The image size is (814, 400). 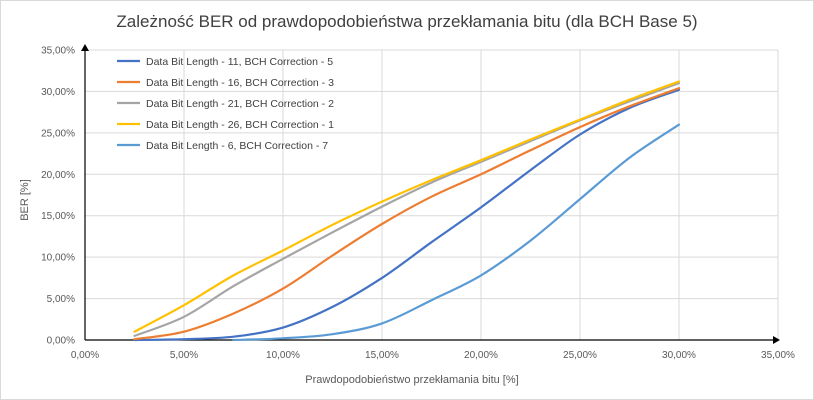 I want to click on x-tick-label: 0,00%, so click(x=85, y=355).